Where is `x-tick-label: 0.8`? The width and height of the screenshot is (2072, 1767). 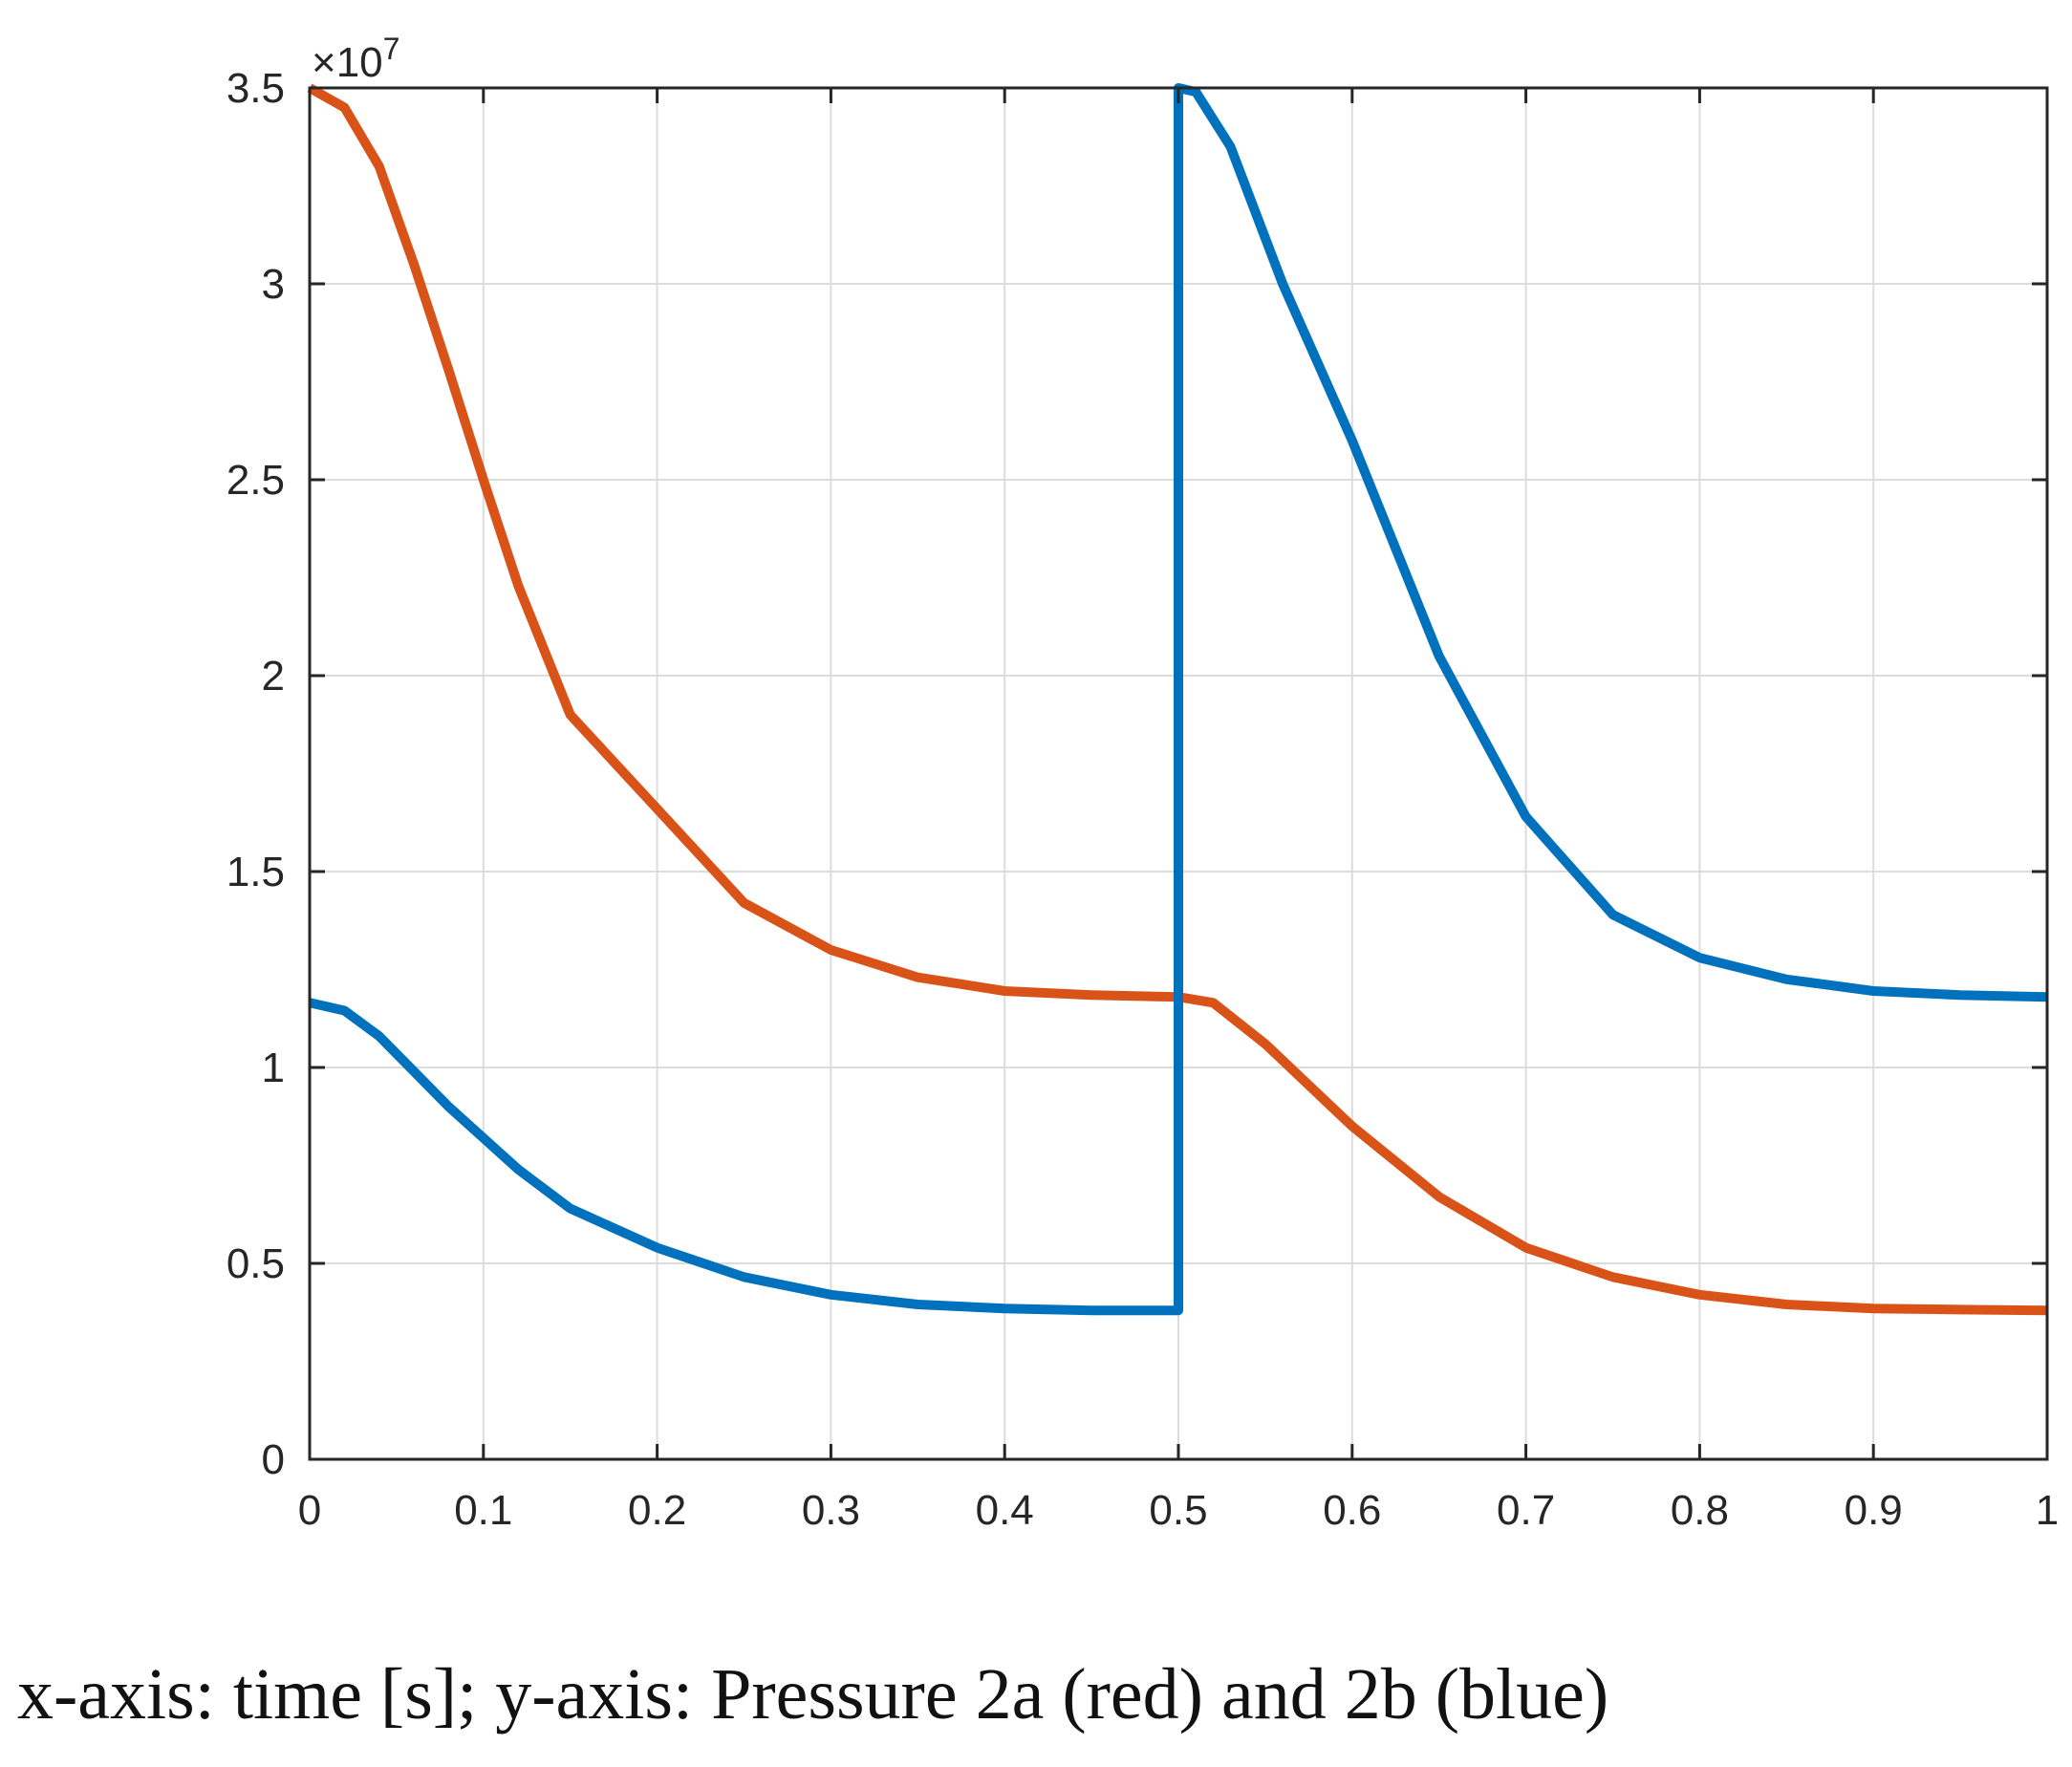
x-tick-label: 0.8 is located at coordinates (1700, 1510).